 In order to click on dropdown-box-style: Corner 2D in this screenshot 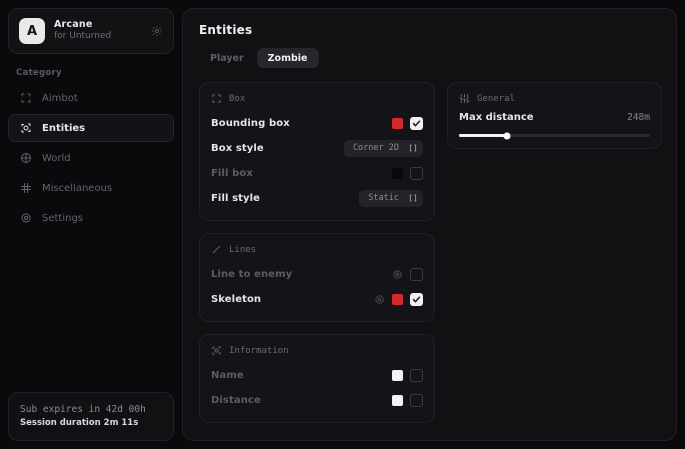, I will do `click(383, 148)`.